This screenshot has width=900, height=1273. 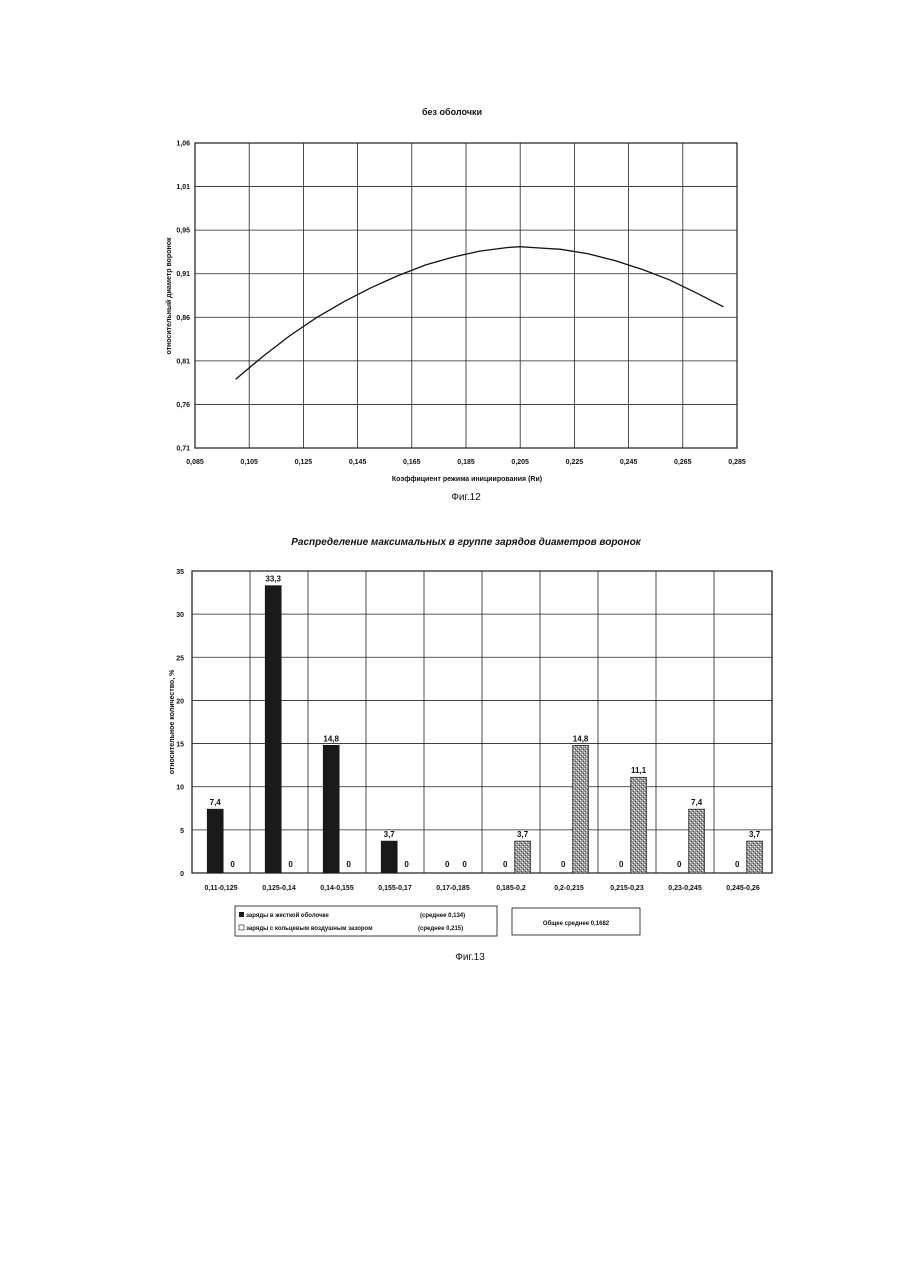 What do you see at coordinates (183, 318) in the screenshot?
I see `y-tick-label: 0,86` at bounding box center [183, 318].